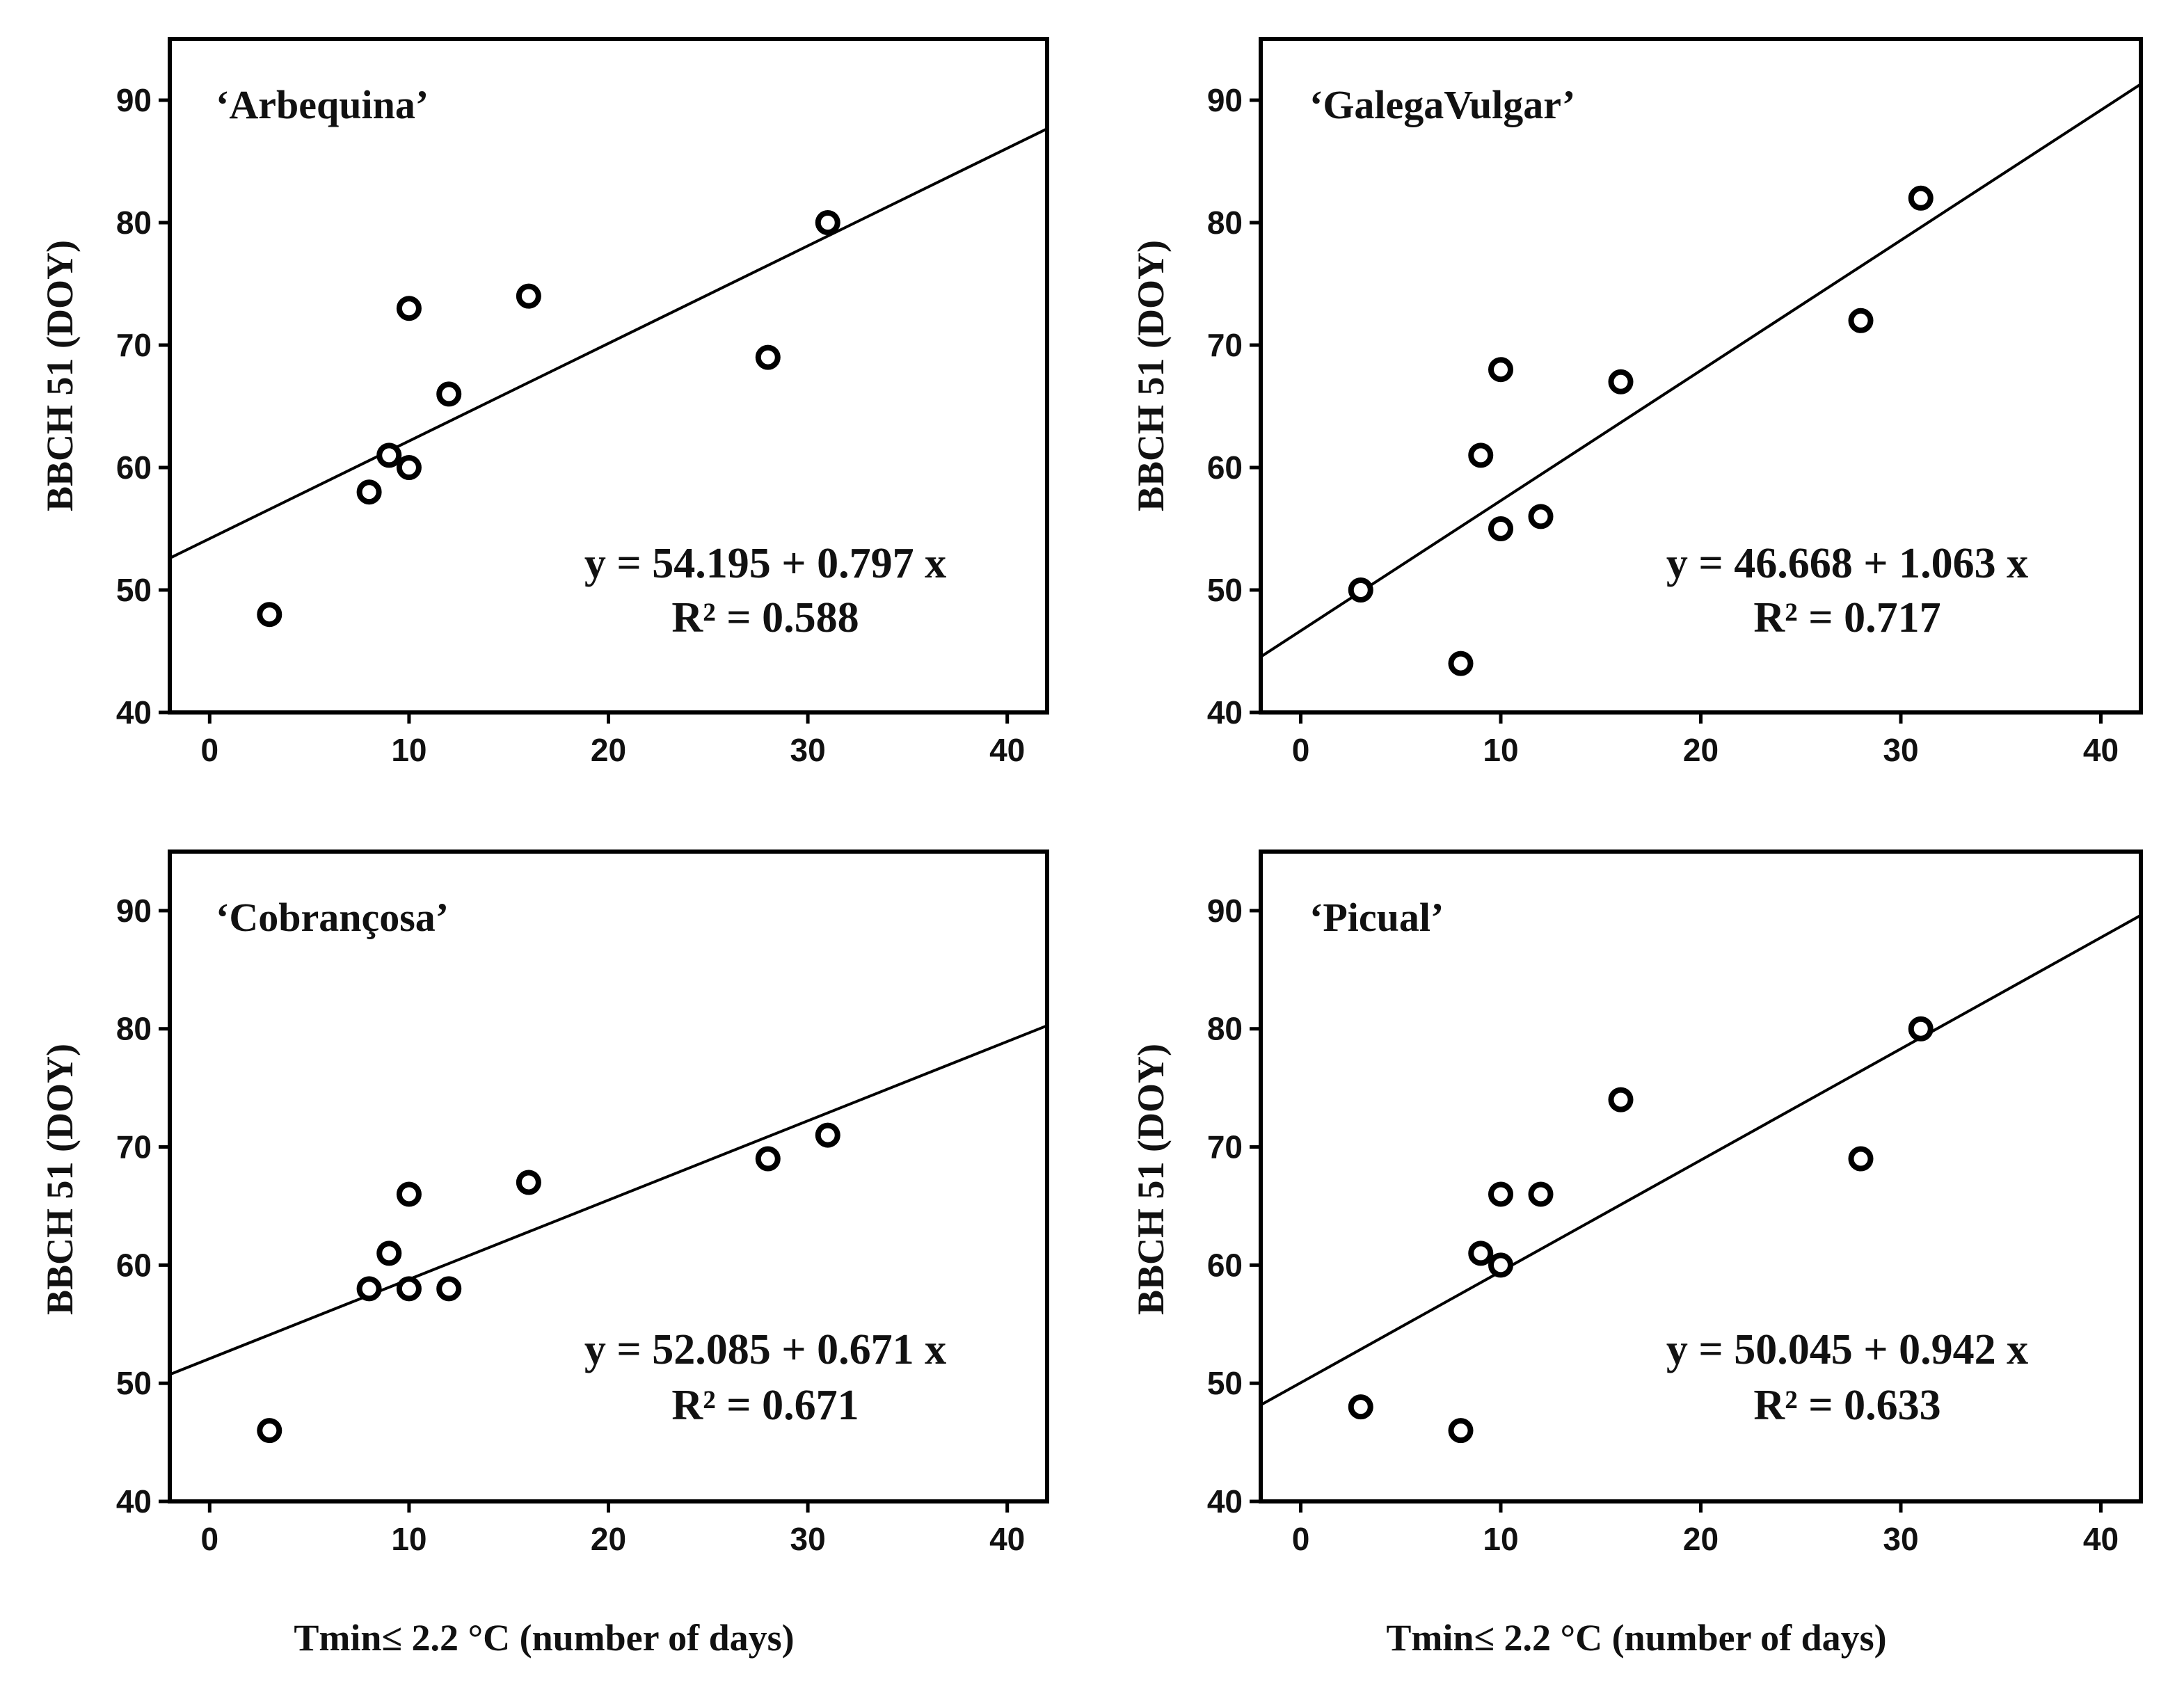 The height and width of the screenshot is (1683, 2184). What do you see at coordinates (1847, 1349) in the screenshot?
I see `regression-equation: y = 50.045 + 0.942 x` at bounding box center [1847, 1349].